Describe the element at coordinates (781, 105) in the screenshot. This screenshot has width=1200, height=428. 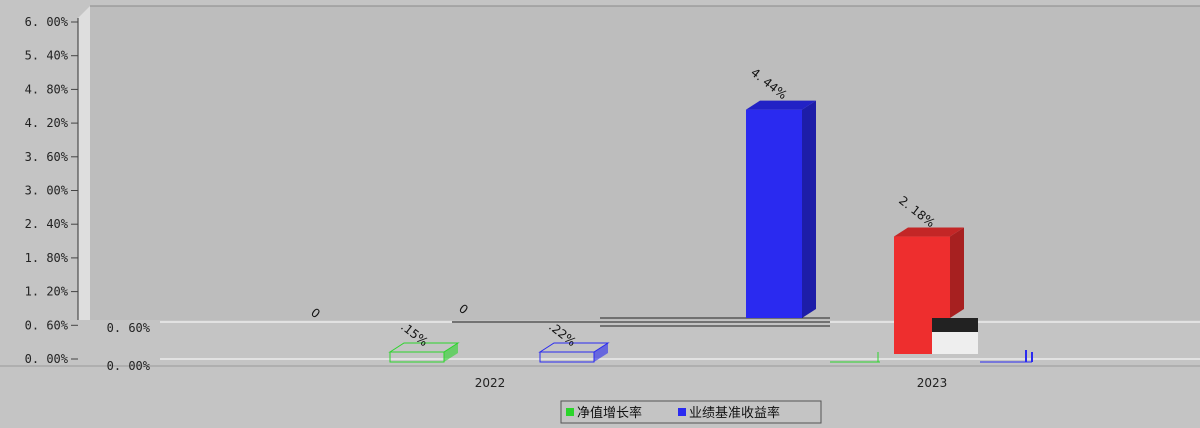
I see `bar-2023-benchmark-top` at that location.